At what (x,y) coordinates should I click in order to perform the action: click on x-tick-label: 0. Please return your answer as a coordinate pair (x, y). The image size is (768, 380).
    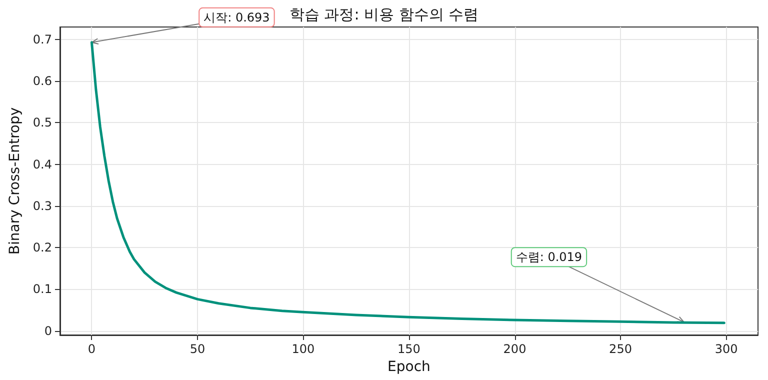
    Looking at the image, I should click on (92, 349).